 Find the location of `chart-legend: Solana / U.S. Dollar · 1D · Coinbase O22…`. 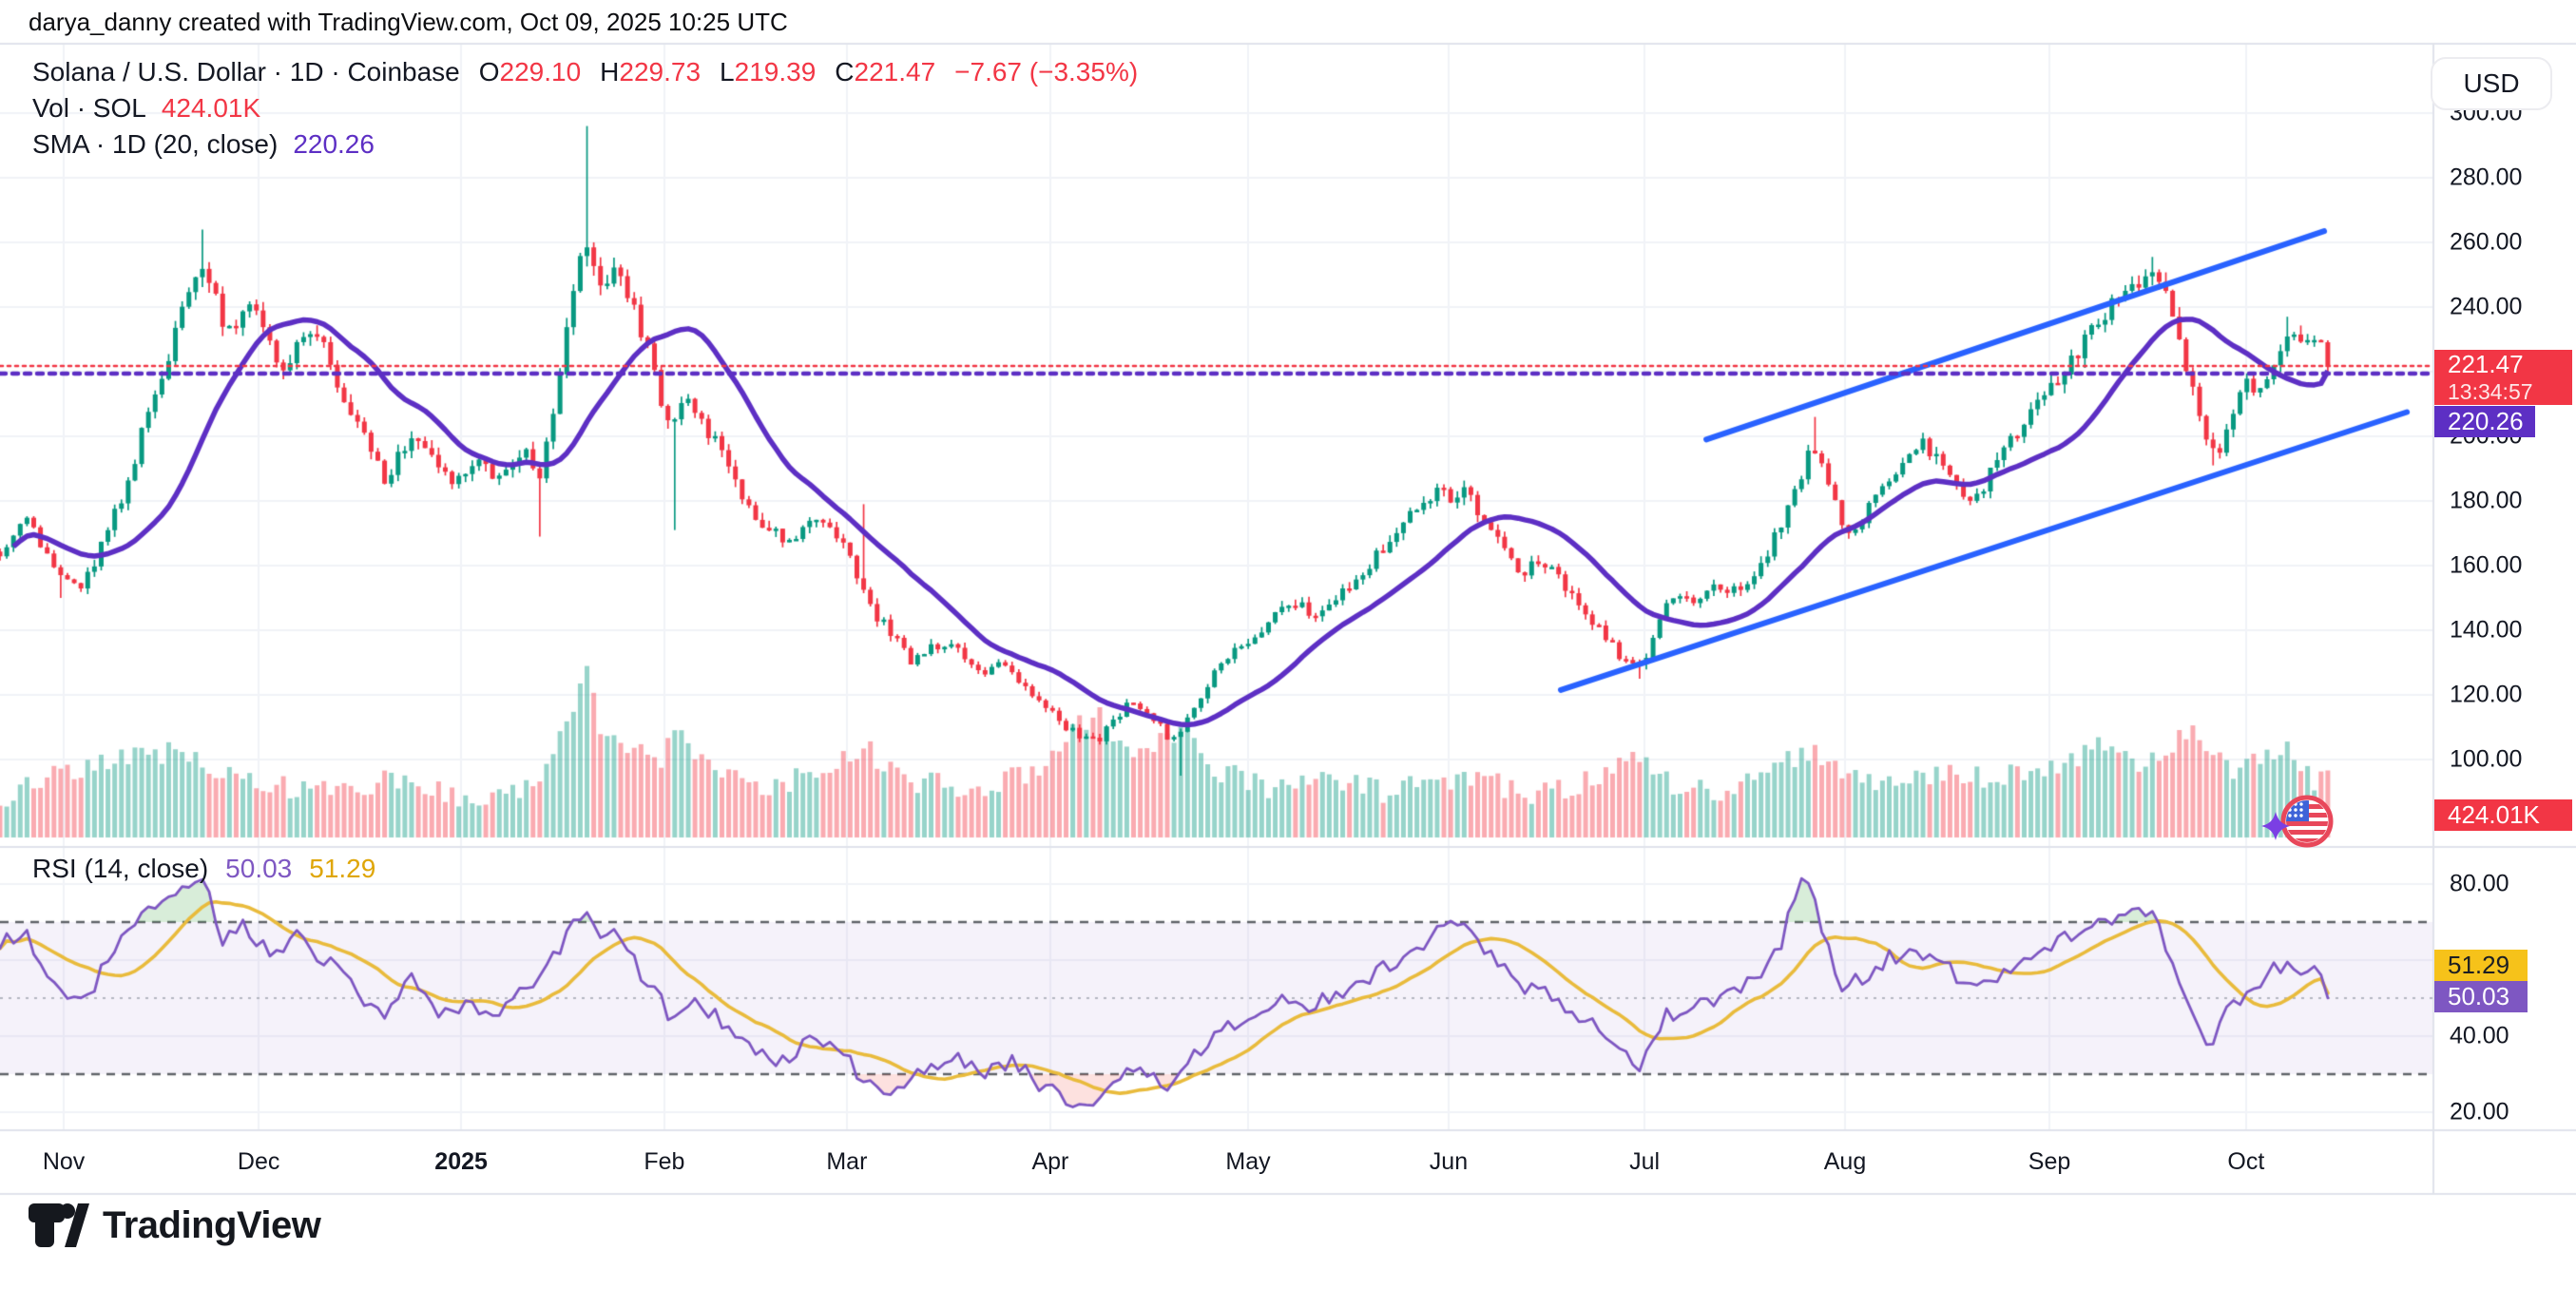

chart-legend: Solana / U.S. Dollar · 1D · Coinbase O22… is located at coordinates (585, 111).